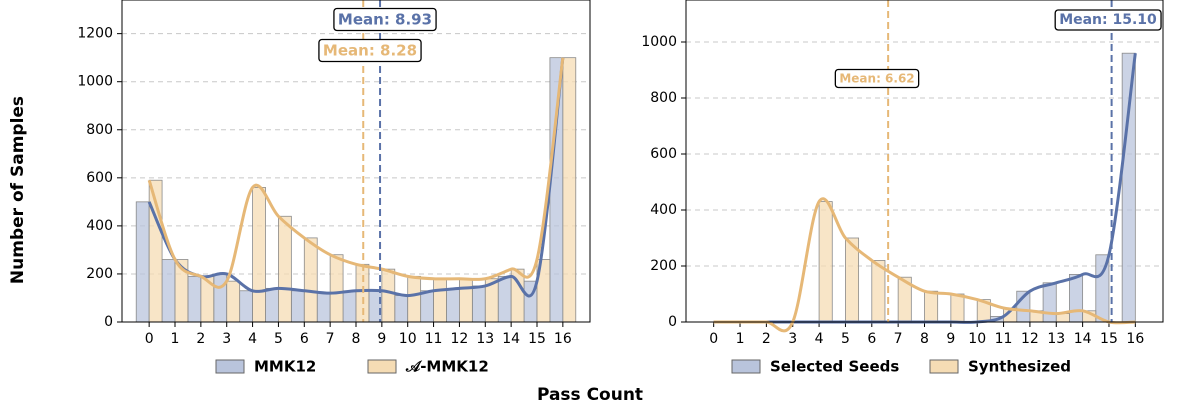  Describe the element at coordinates (819, 339) in the screenshot. I see `x-tick-label: 4` at that location.